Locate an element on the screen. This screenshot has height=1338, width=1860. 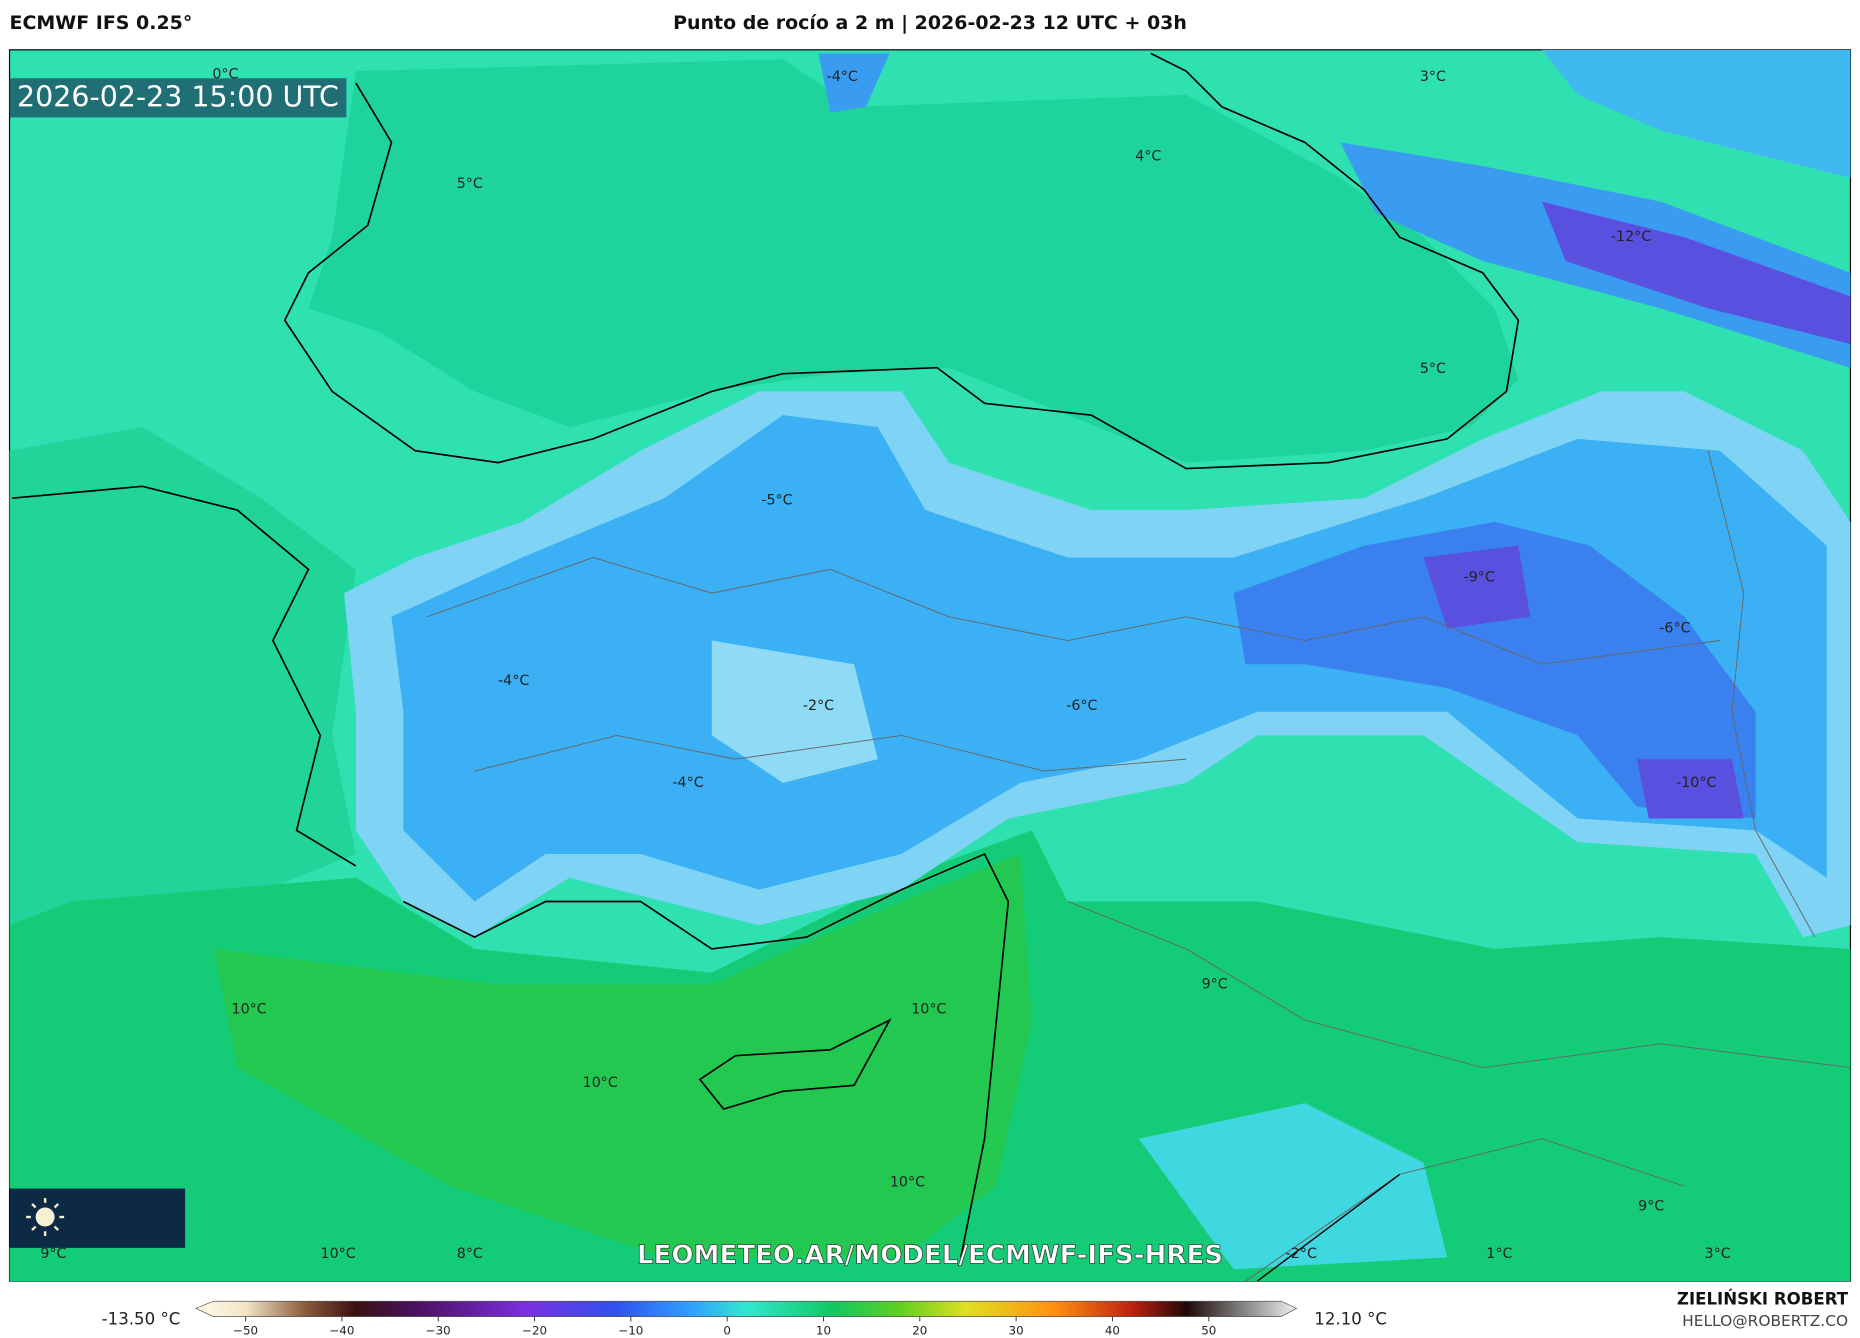
contour-label: -12°C is located at coordinates (1631, 237).